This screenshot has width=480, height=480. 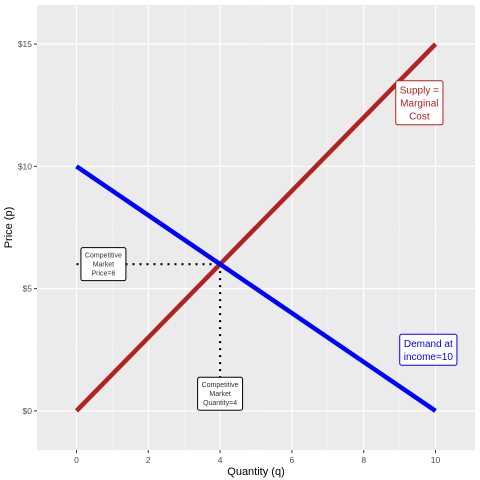 I want to click on x-tick-label: 4, so click(x=220, y=460).